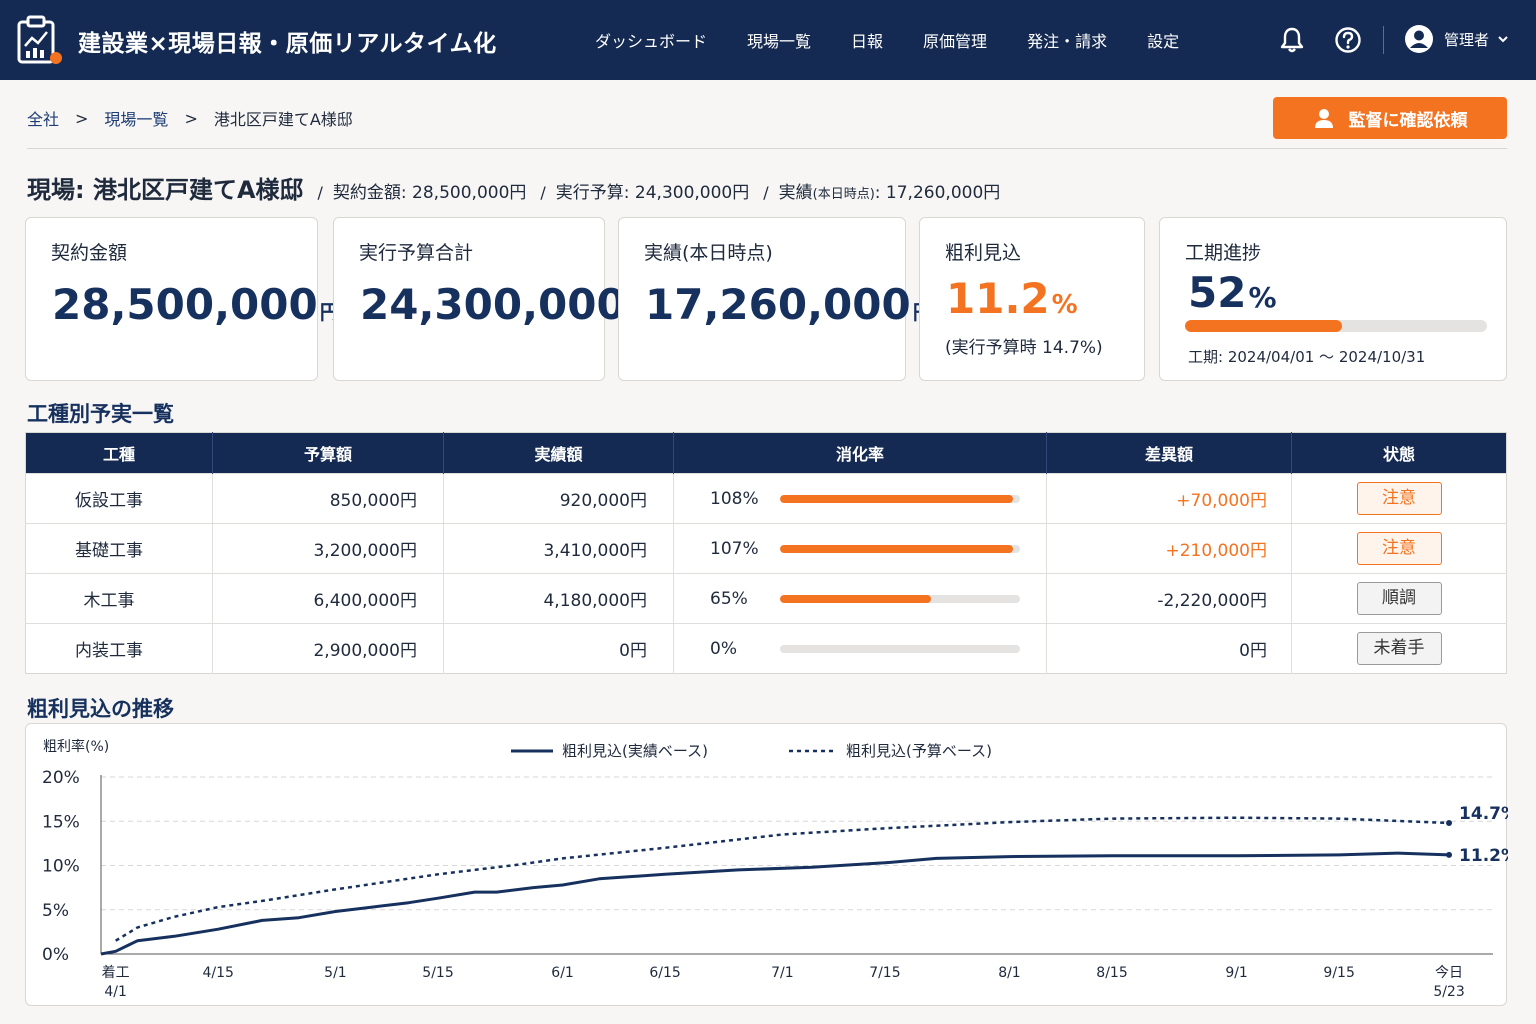  I want to click on consumption-wrap: 107%, so click(878, 549).